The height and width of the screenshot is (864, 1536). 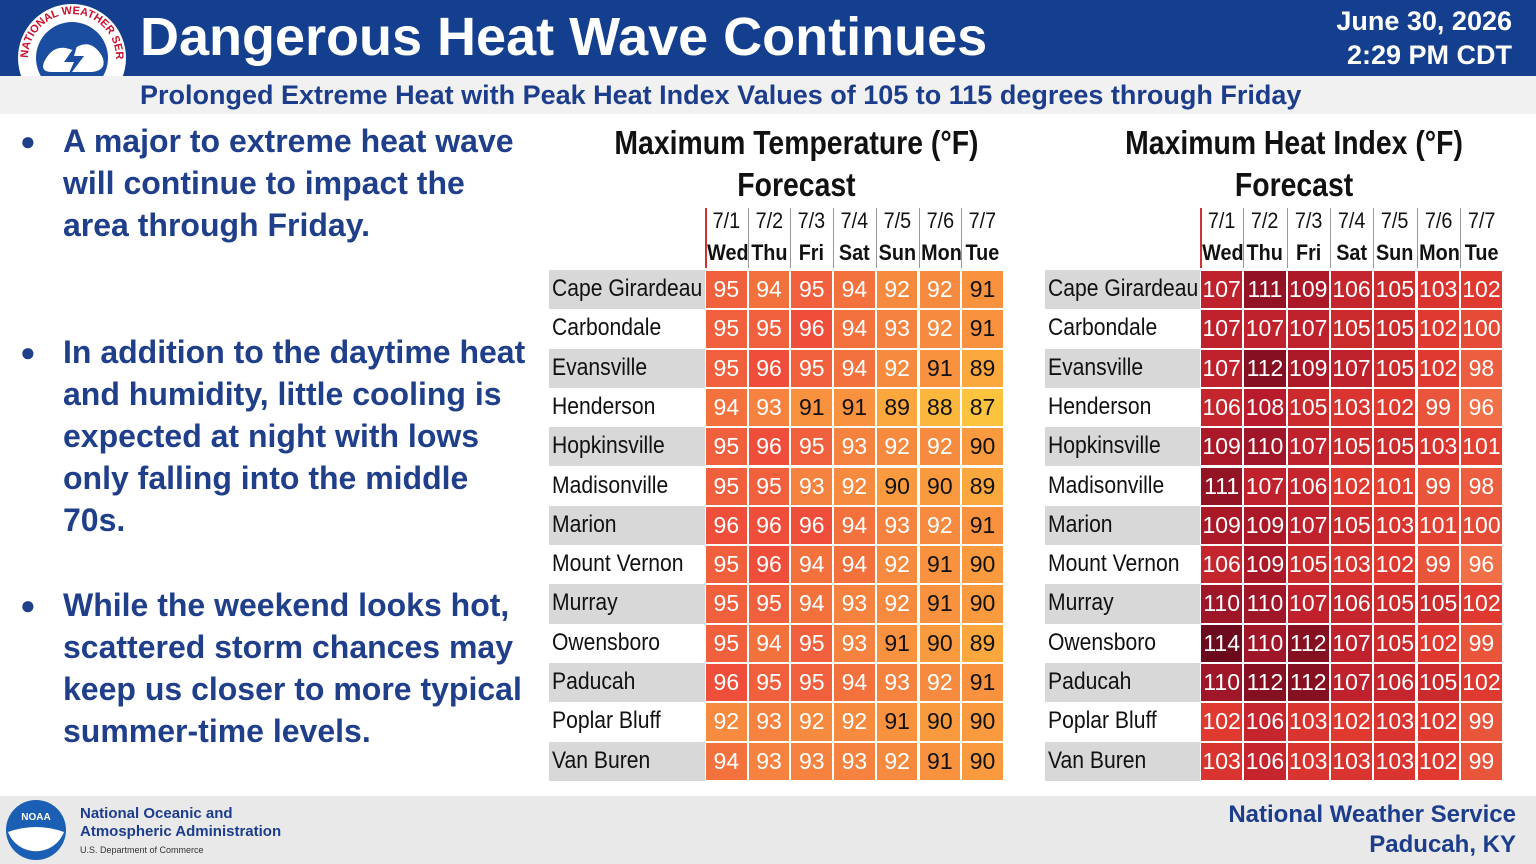 What do you see at coordinates (1481, 525) in the screenshot?
I see `value-cell: 100` at bounding box center [1481, 525].